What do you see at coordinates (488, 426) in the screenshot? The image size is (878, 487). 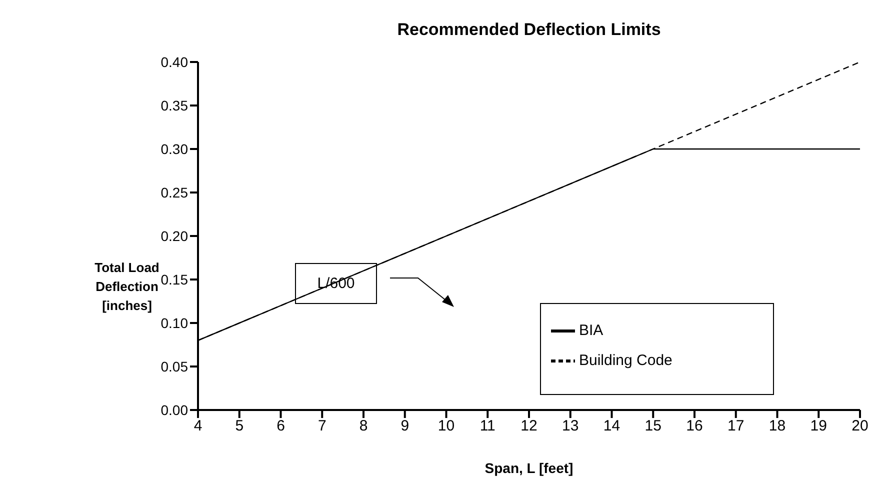 I see `x-tick-label: 11` at bounding box center [488, 426].